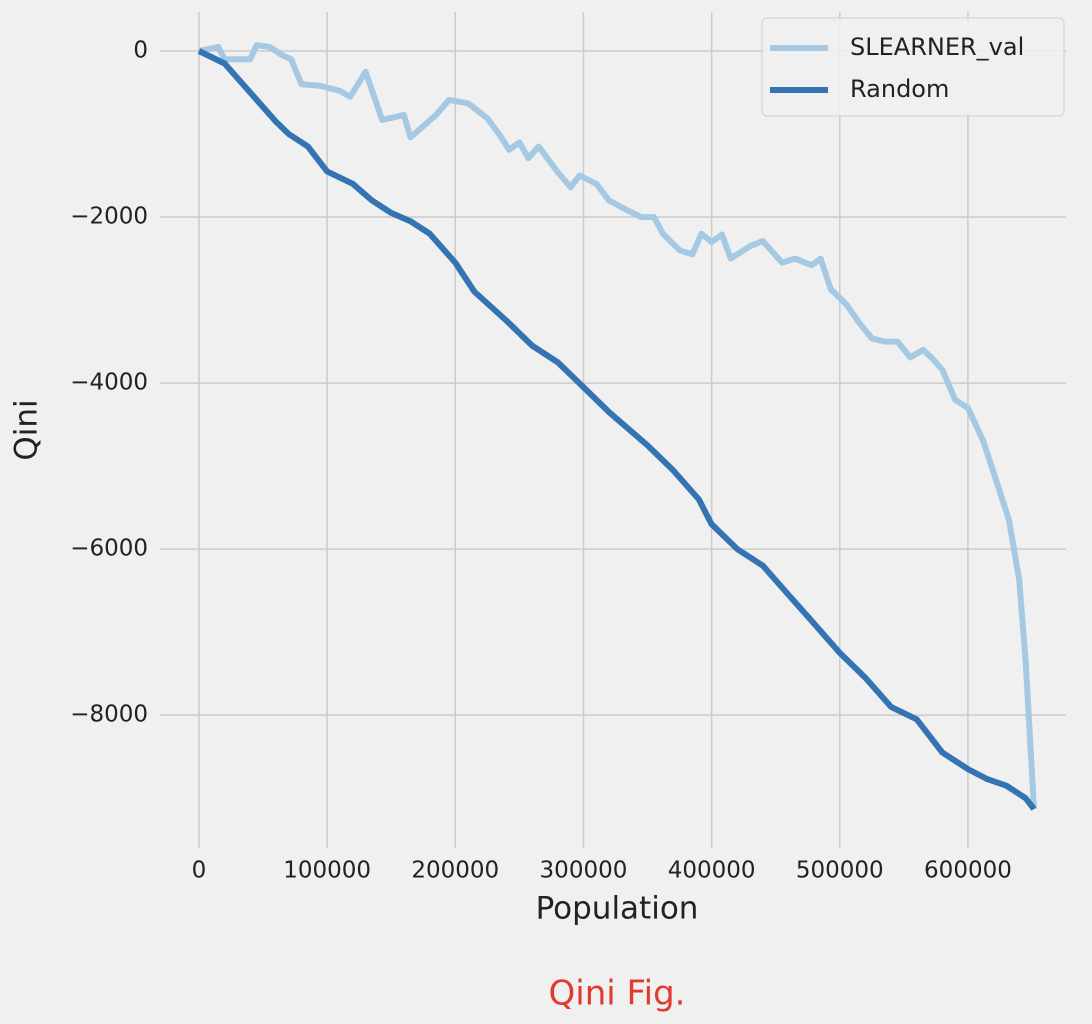 This screenshot has width=1092, height=1024. I want to click on x-tick-label: 100000, so click(327, 871).